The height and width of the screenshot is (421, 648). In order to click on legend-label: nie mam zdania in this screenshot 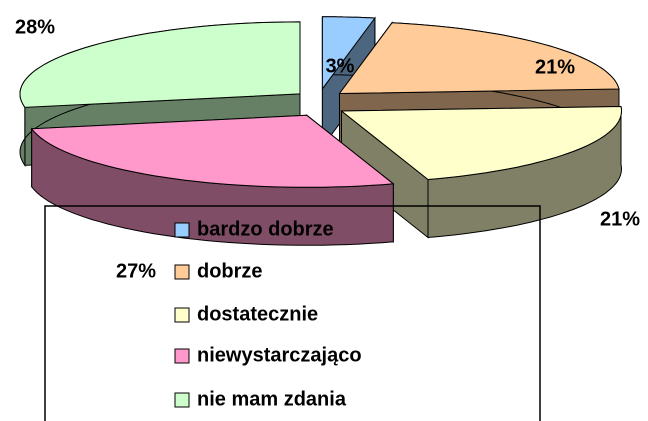, I will do `click(272, 399)`.